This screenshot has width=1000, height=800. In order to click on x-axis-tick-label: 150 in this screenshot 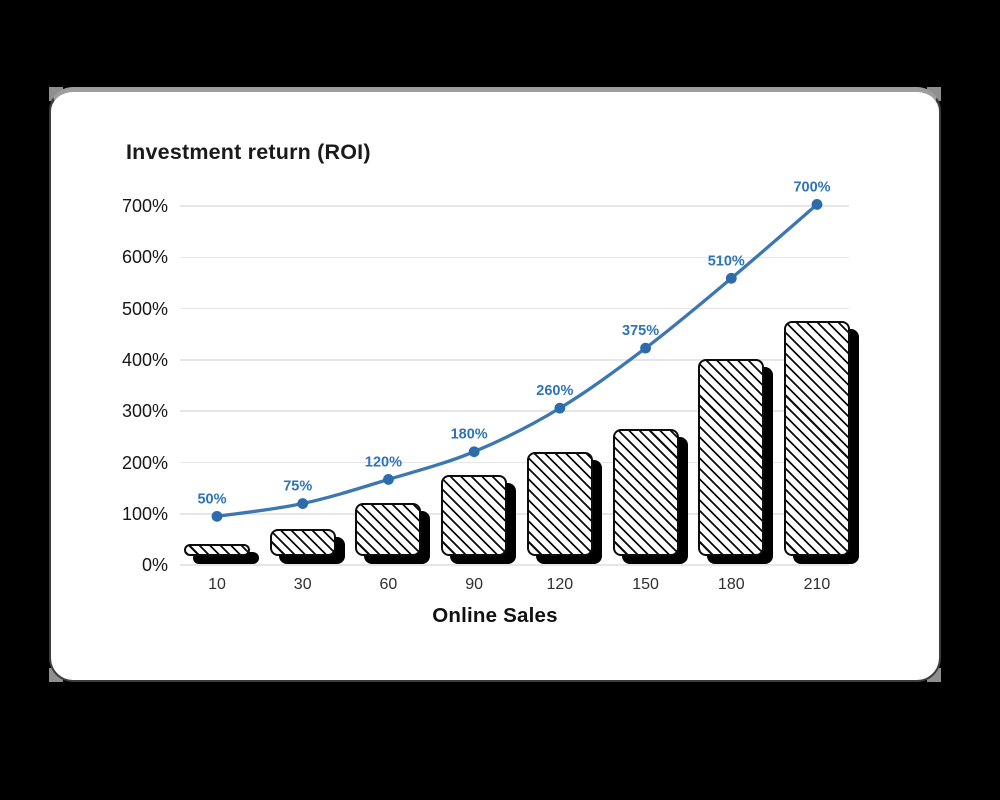, I will do `click(645, 584)`.